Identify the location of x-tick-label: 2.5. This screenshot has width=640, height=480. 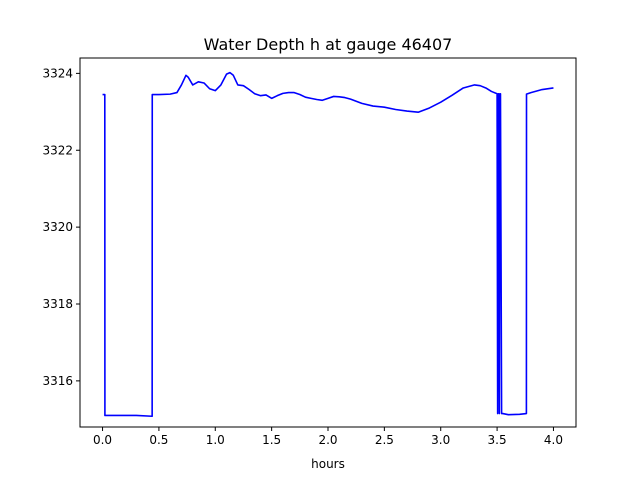
(384, 440).